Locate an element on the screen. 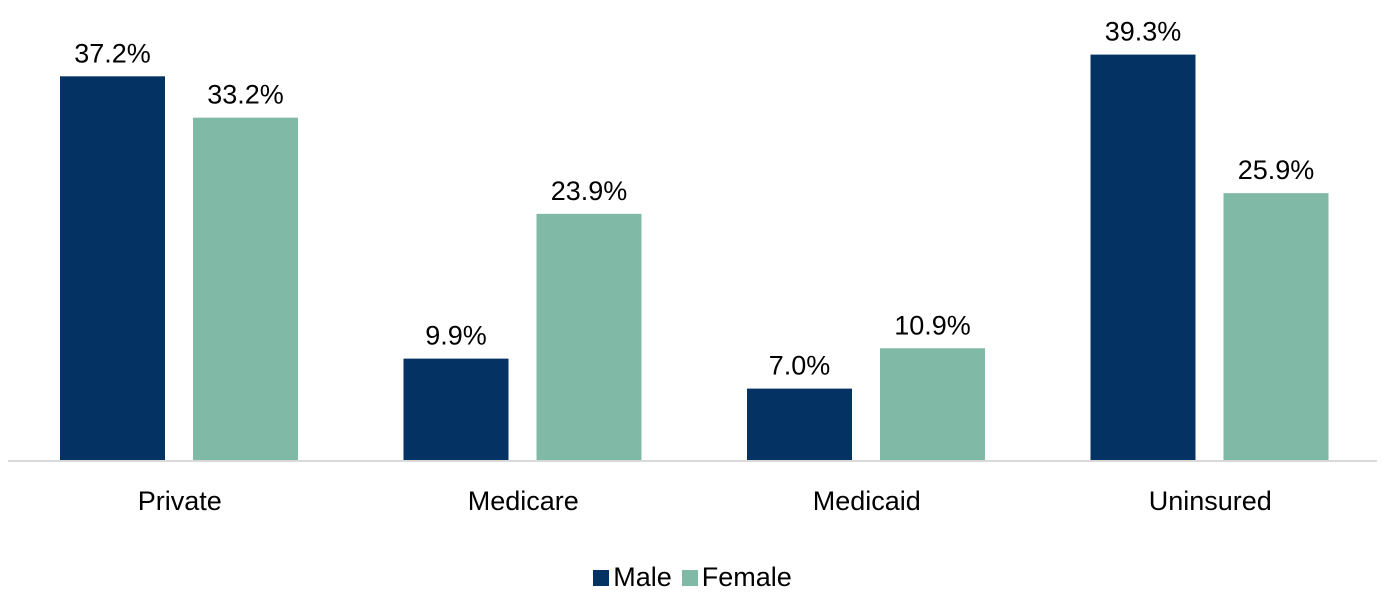 The width and height of the screenshot is (1385, 597). data-label-male-medicaid: 7.0% is located at coordinates (800, 366).